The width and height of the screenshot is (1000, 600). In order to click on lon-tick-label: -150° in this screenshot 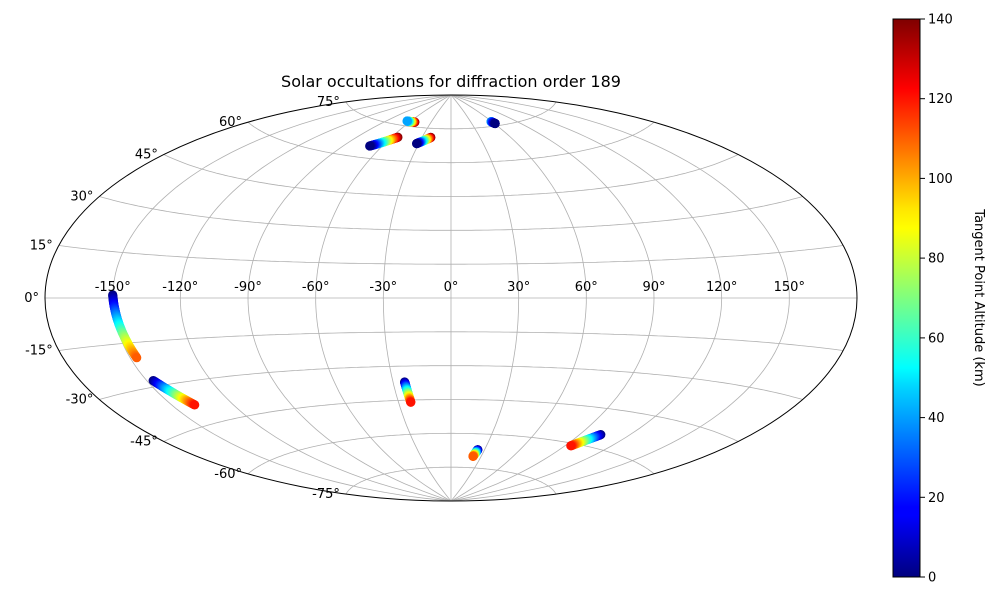, I will do `click(113, 287)`.